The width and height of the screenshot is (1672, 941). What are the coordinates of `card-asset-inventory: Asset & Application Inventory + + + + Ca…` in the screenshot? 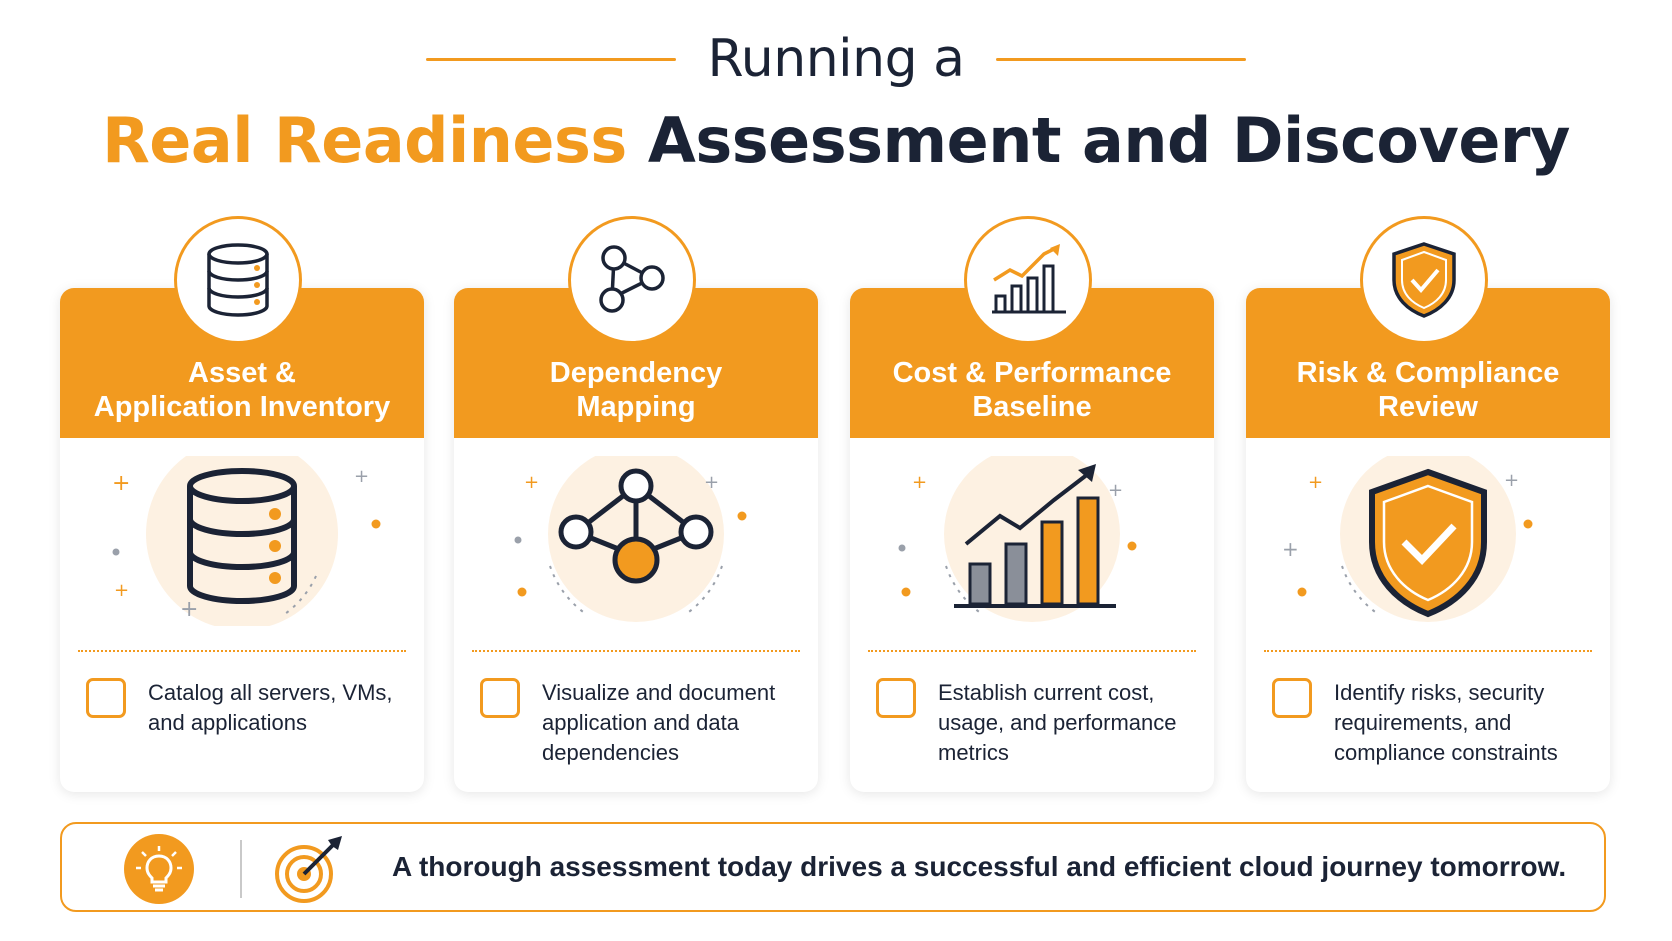 It's located at (242, 504).